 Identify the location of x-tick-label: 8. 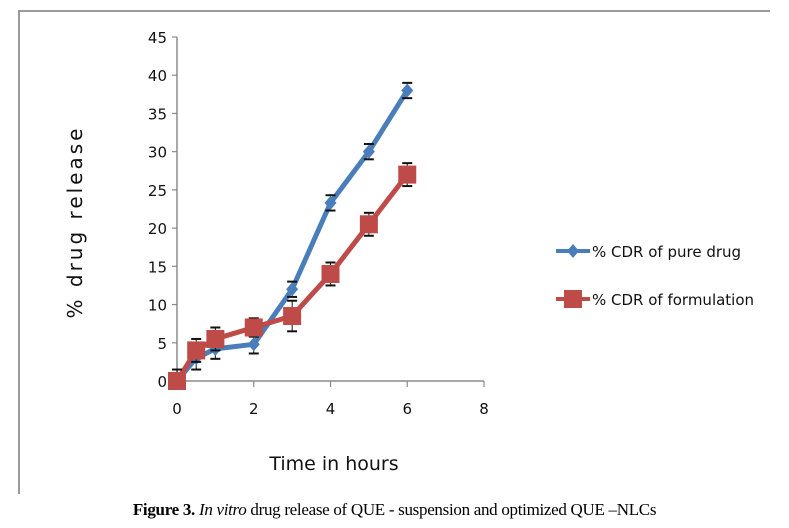
(484, 409).